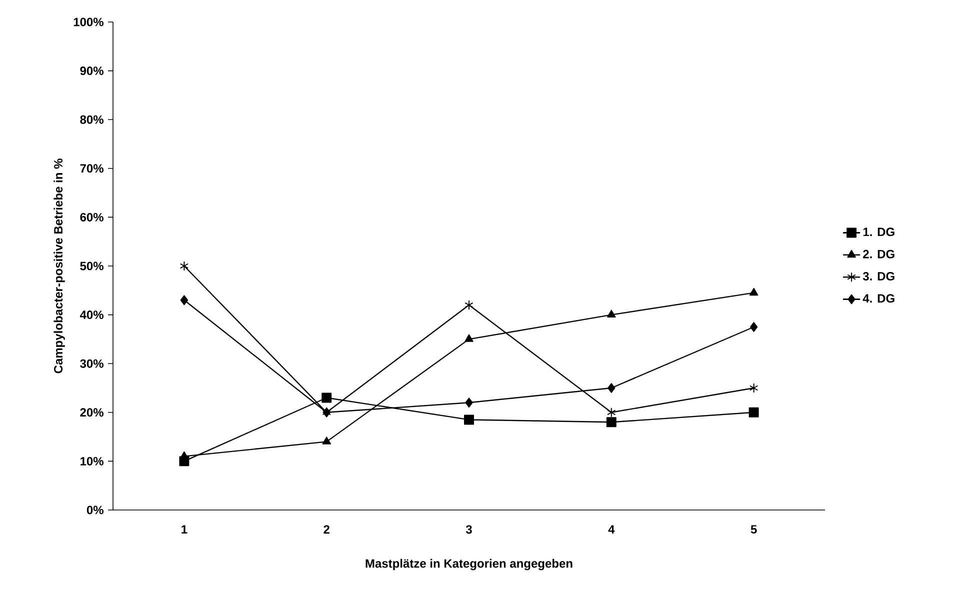 This screenshot has height=592, width=960. What do you see at coordinates (89, 22) in the screenshot?
I see `y-tick-label: 100%` at bounding box center [89, 22].